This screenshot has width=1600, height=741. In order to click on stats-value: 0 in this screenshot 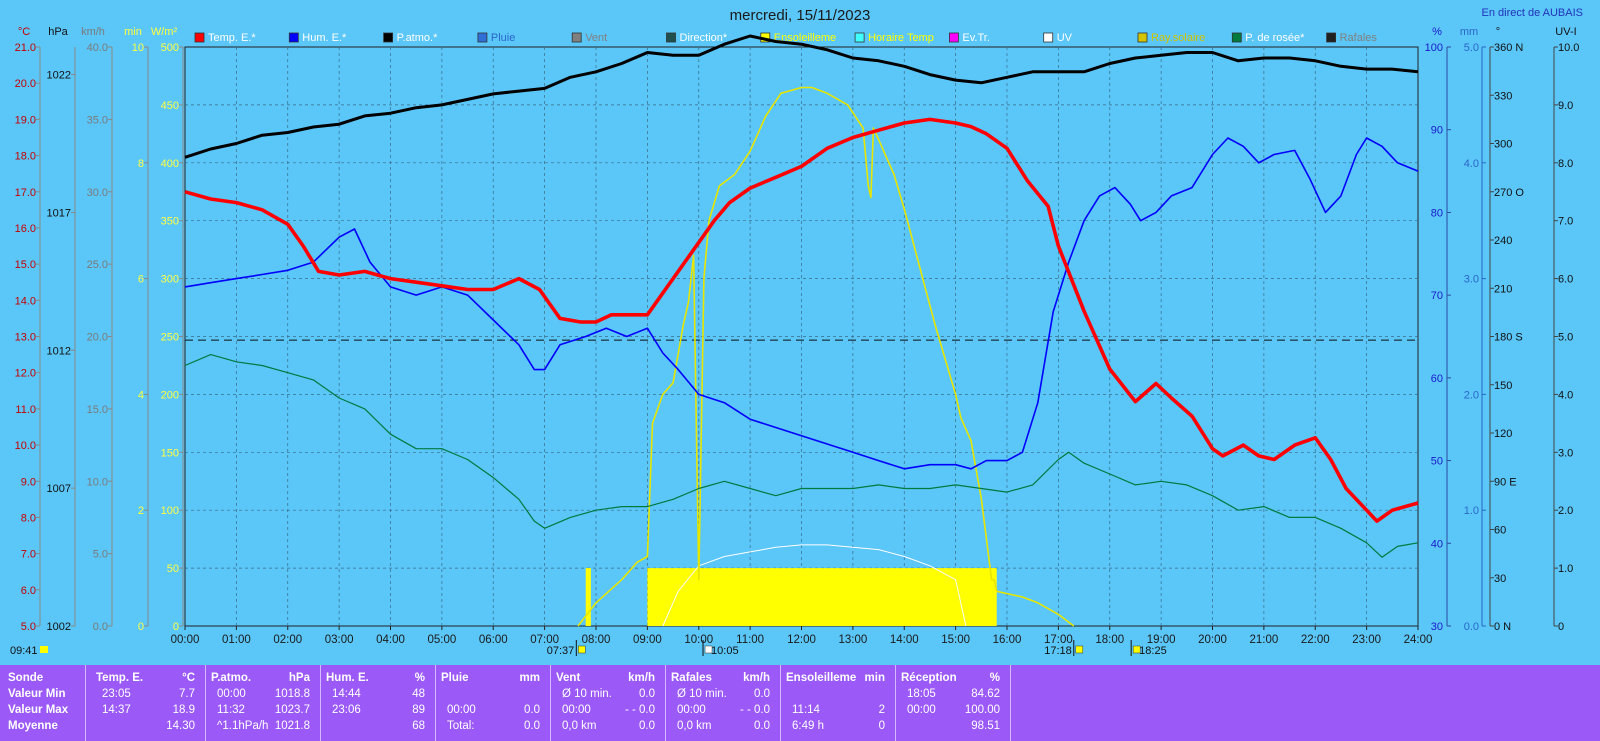, I will do `click(881, 726)`.